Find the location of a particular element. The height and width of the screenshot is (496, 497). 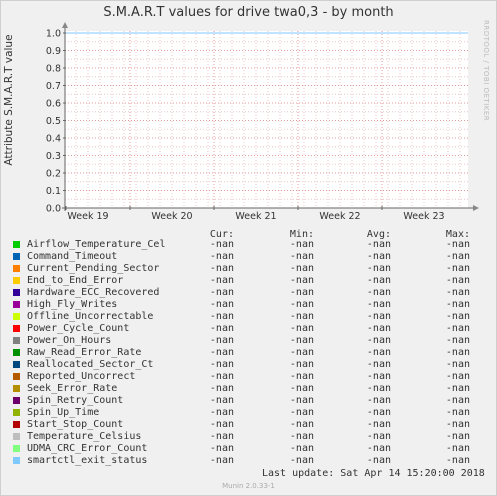

y-tick-label: 0.2 is located at coordinates (53, 174).